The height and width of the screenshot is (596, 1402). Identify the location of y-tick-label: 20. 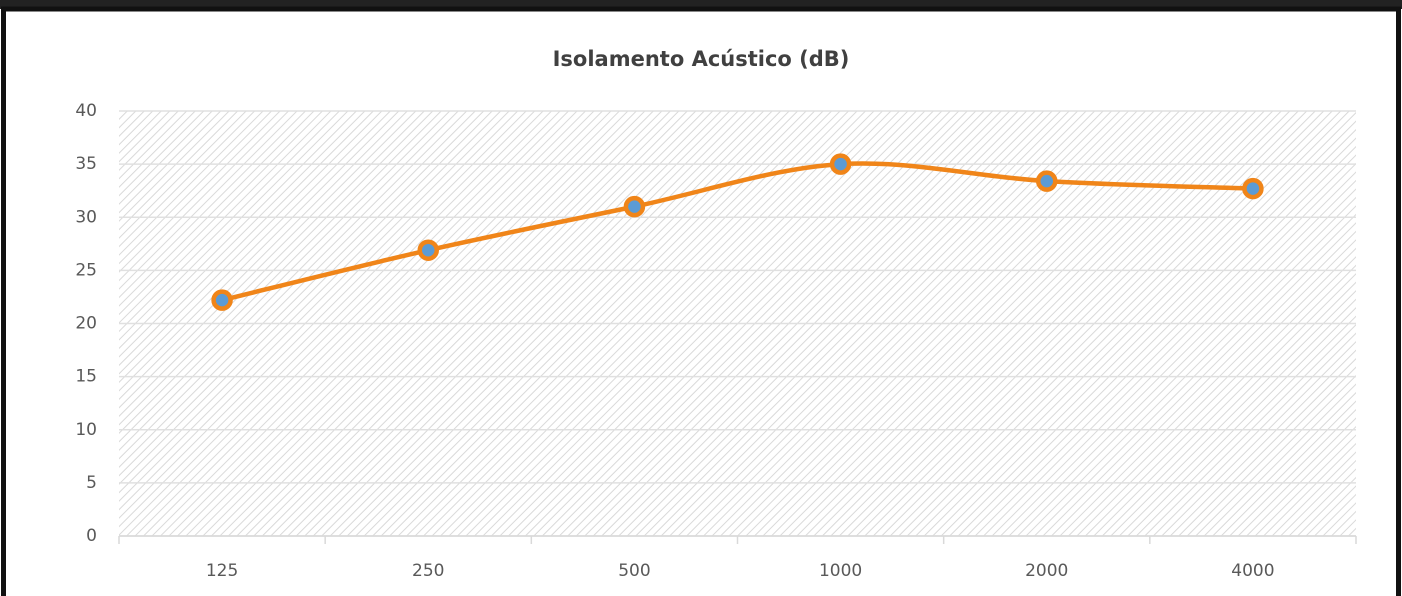
(86, 324).